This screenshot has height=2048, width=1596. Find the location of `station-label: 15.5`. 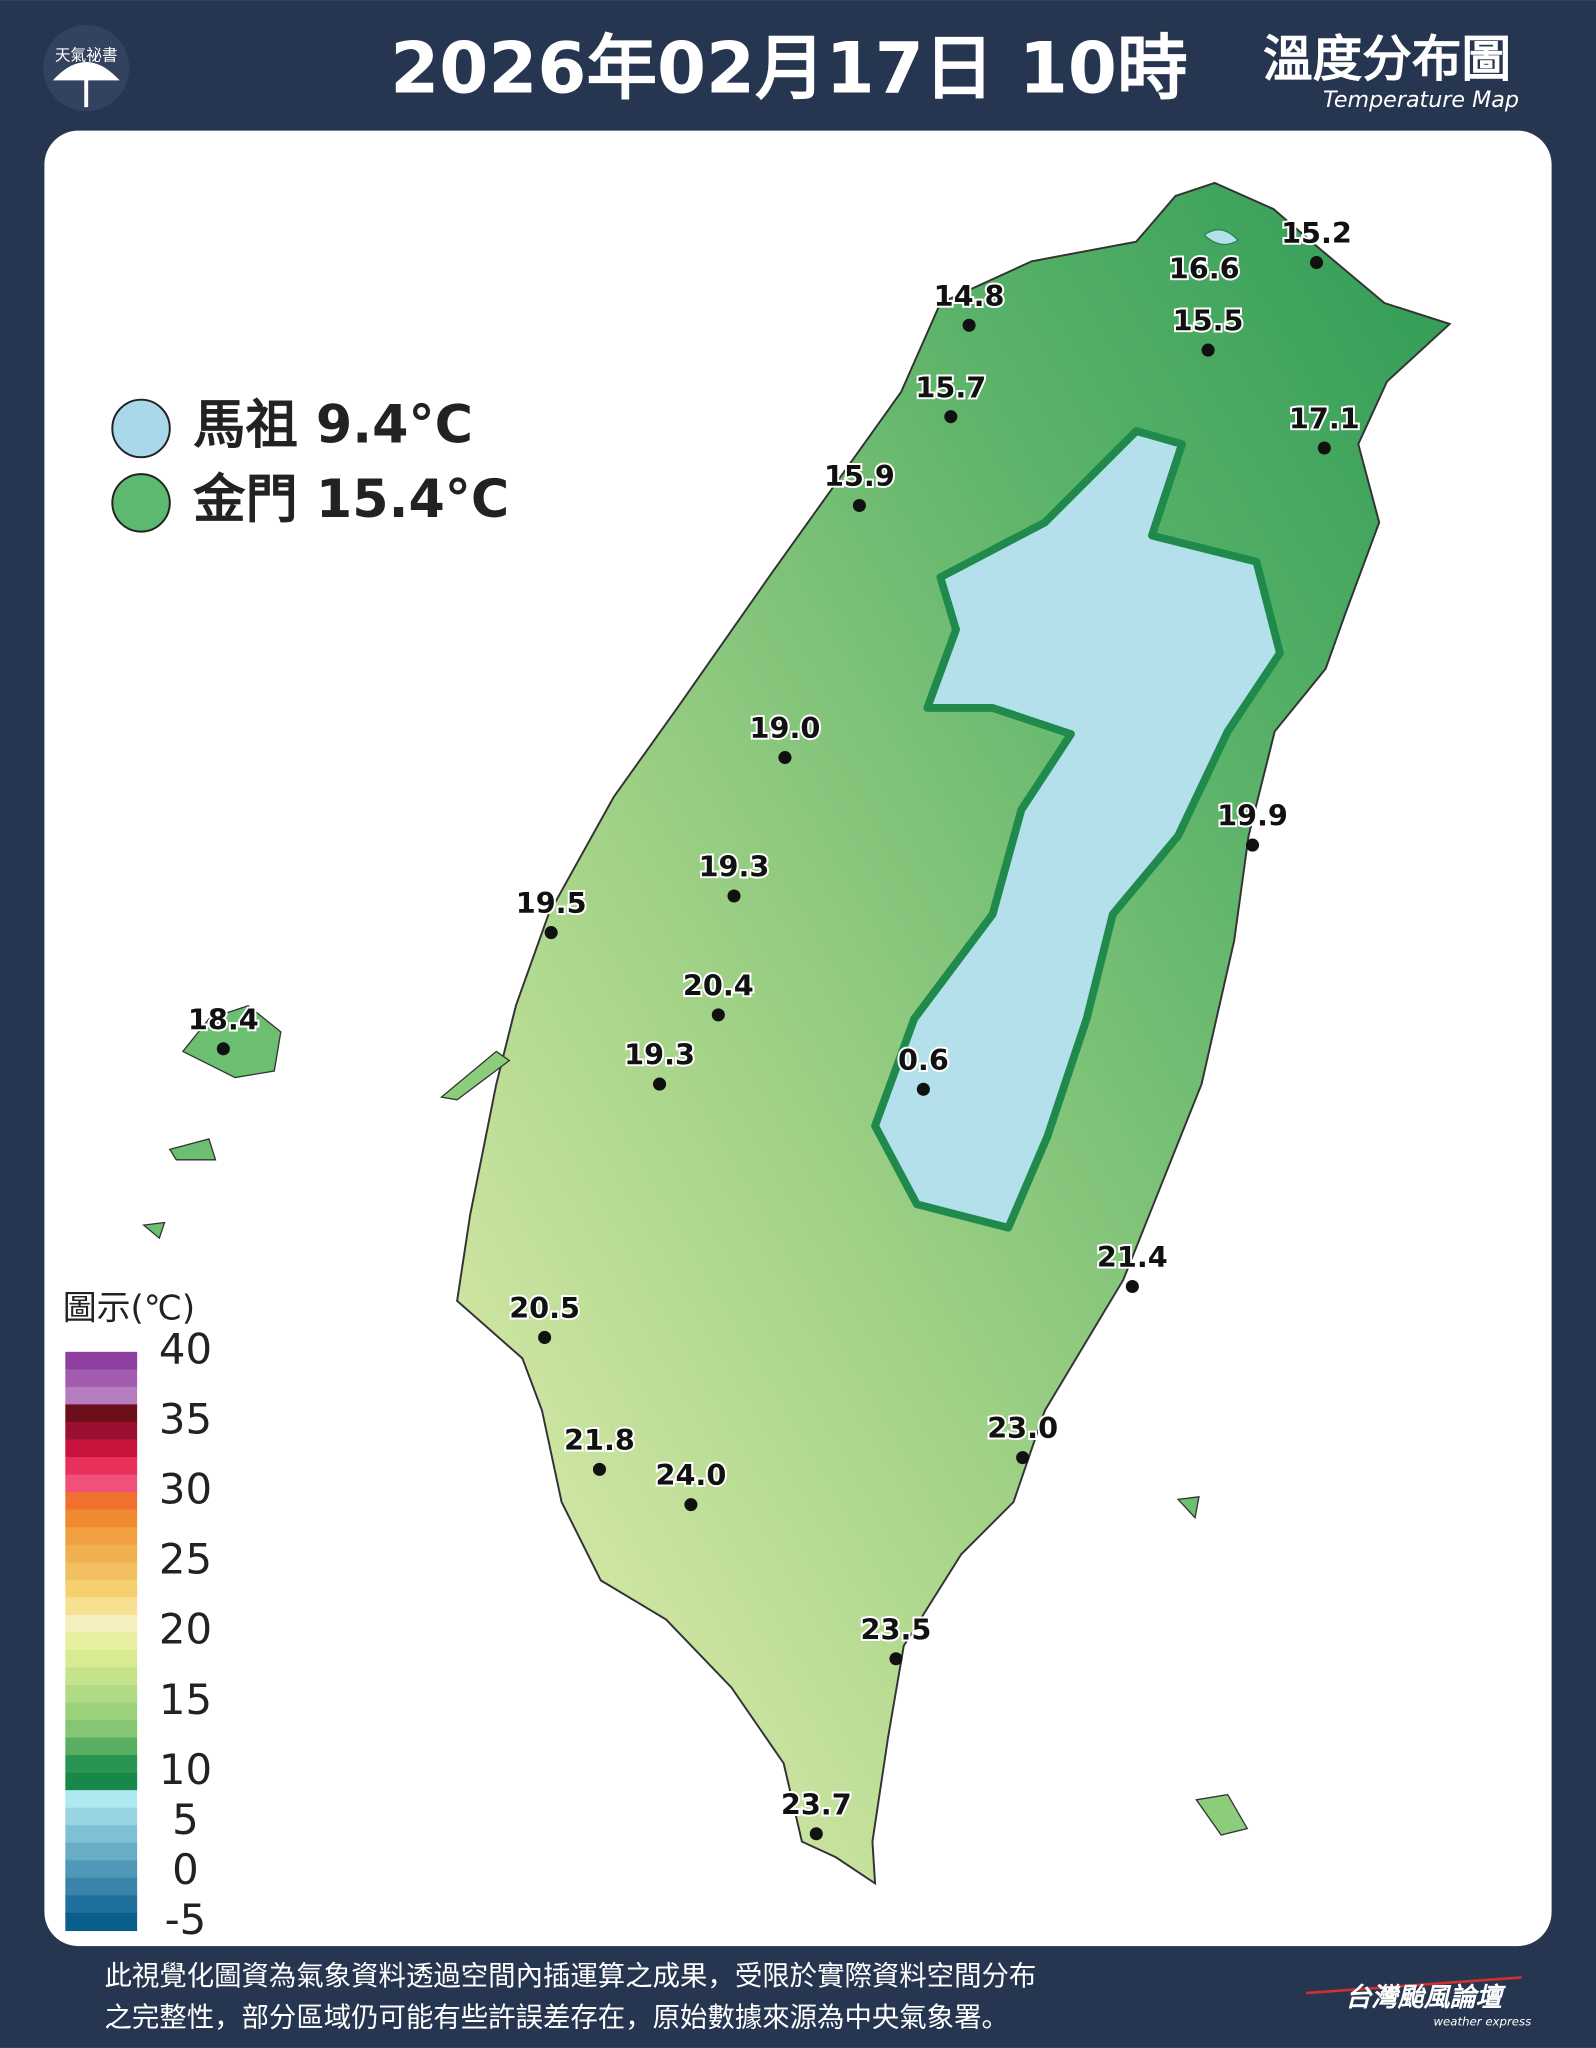

station-label: 15.5 is located at coordinates (1208, 321).